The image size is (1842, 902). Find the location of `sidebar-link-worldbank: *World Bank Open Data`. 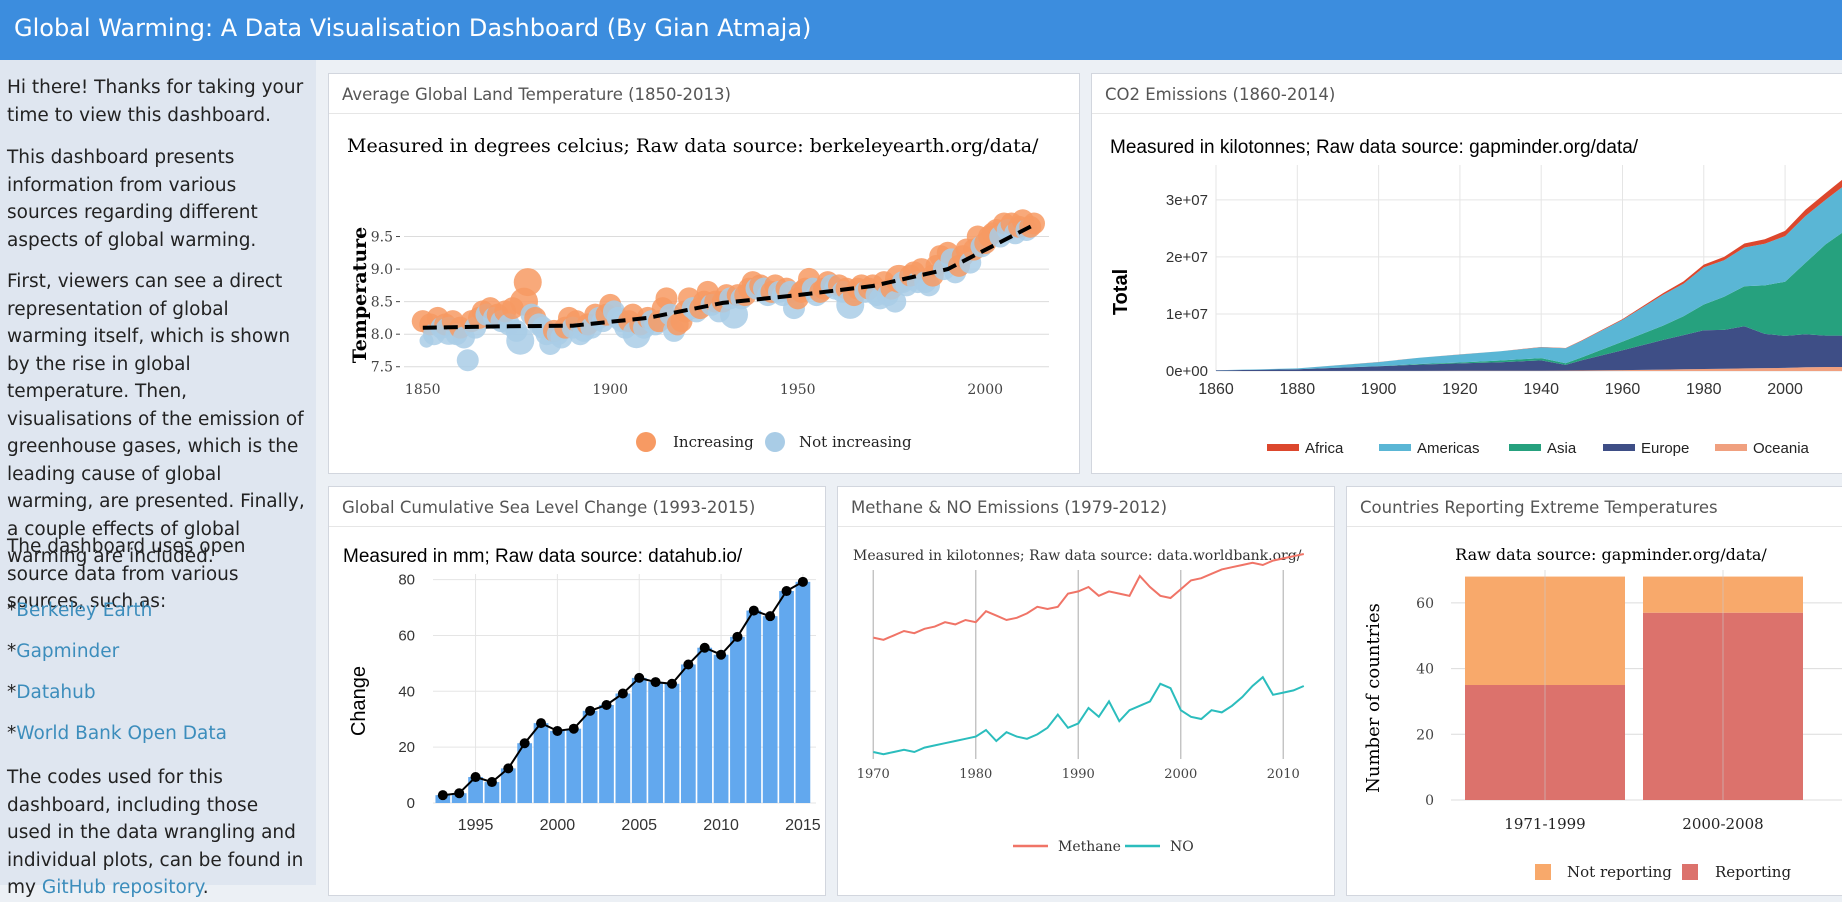

sidebar-link-worldbank: *World Bank Open Data is located at coordinates (117, 733).